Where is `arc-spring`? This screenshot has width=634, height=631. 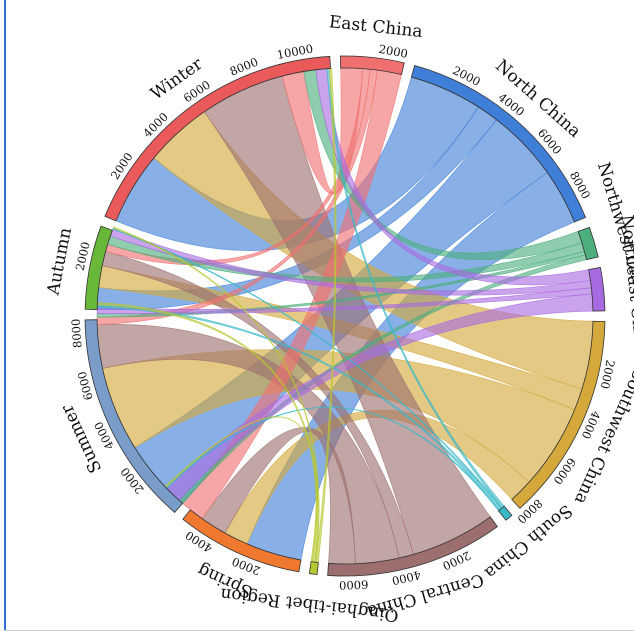 arc-spring is located at coordinates (242, 541).